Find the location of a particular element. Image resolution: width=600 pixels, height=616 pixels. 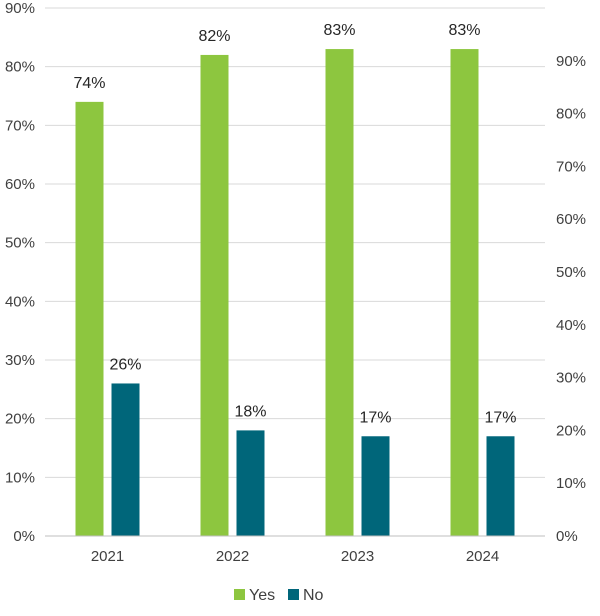

bar-no-2022 is located at coordinates (250, 483).